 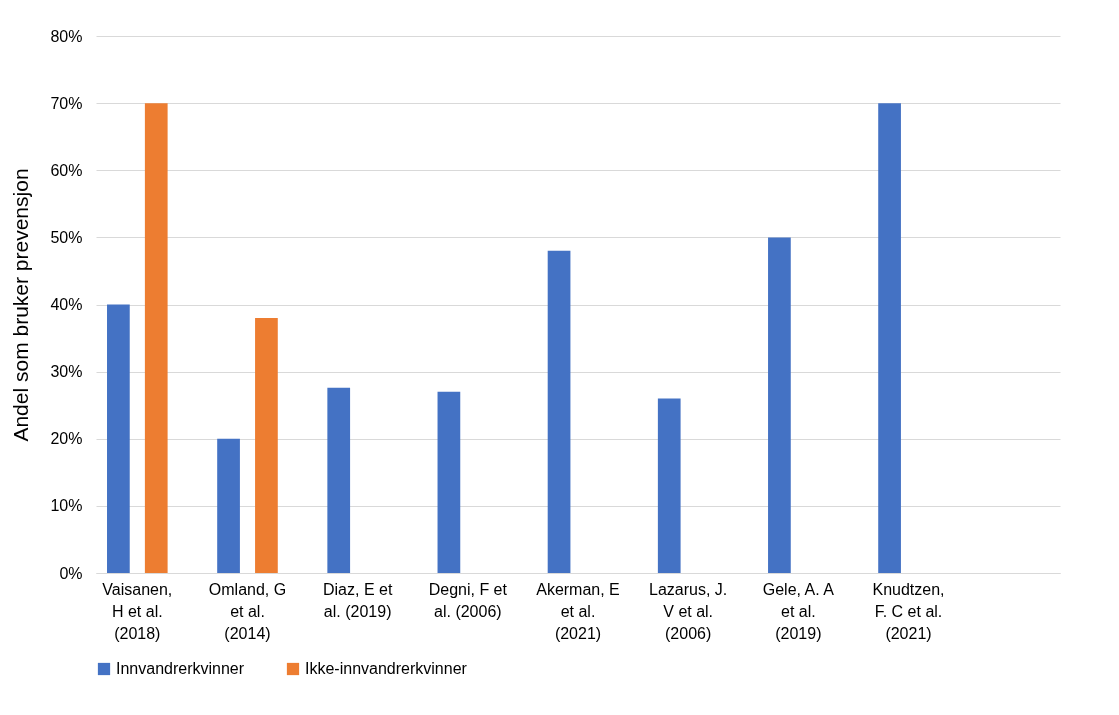 What do you see at coordinates (66, 304) in the screenshot?
I see `y-tick-label: 40%` at bounding box center [66, 304].